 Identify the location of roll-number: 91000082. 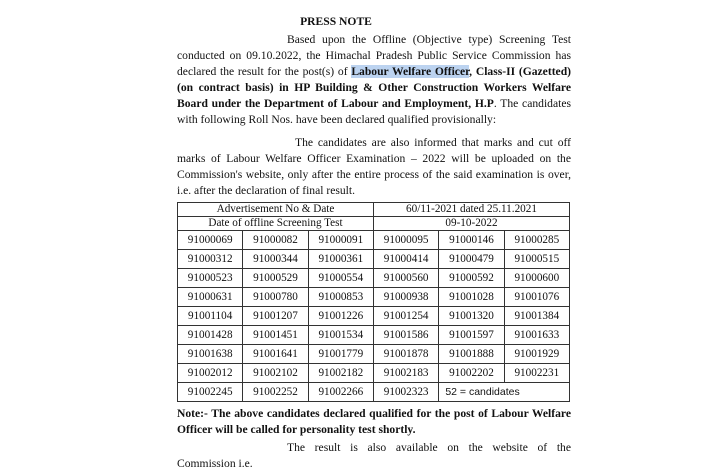
(275, 240).